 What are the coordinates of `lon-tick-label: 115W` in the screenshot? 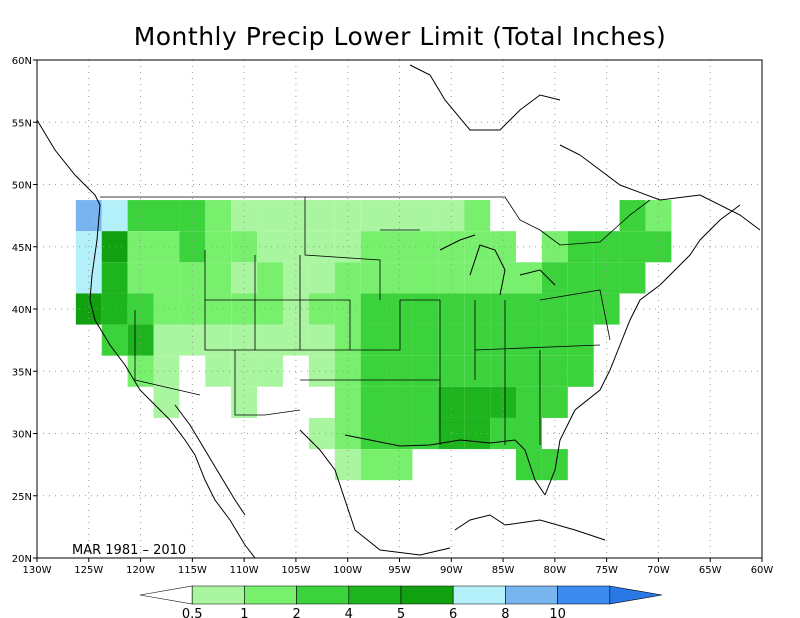 It's located at (192, 570).